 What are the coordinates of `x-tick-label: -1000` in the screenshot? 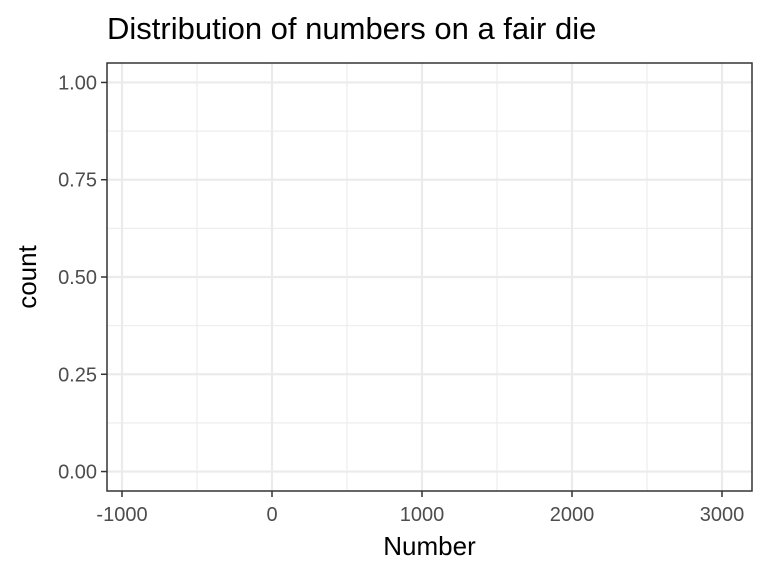 It's located at (121, 515).